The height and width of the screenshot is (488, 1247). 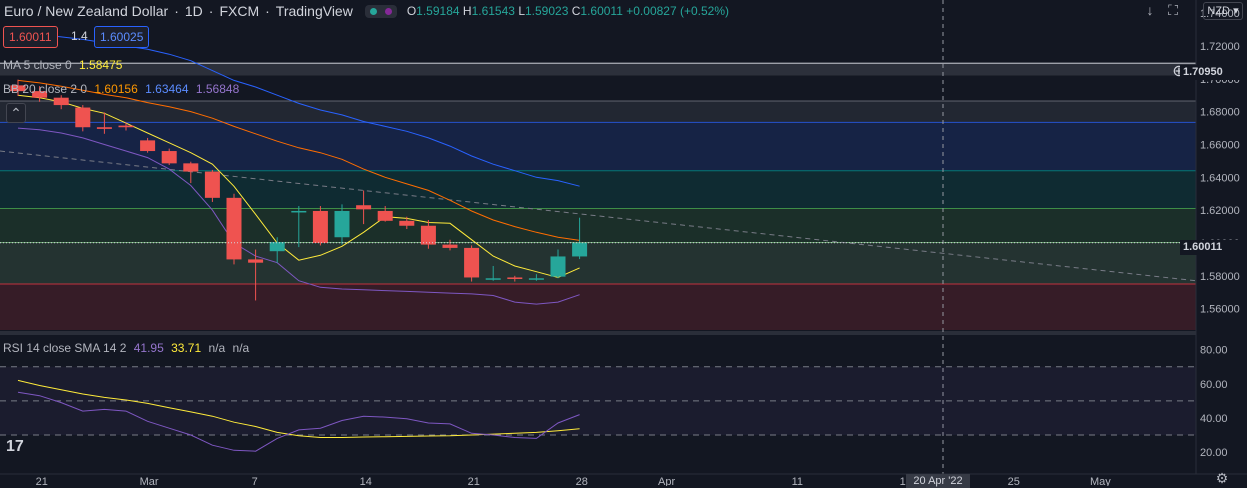 What do you see at coordinates (65, 348) in the screenshot?
I see `rsi-label: RSI 14 close SMA 14 2` at bounding box center [65, 348].